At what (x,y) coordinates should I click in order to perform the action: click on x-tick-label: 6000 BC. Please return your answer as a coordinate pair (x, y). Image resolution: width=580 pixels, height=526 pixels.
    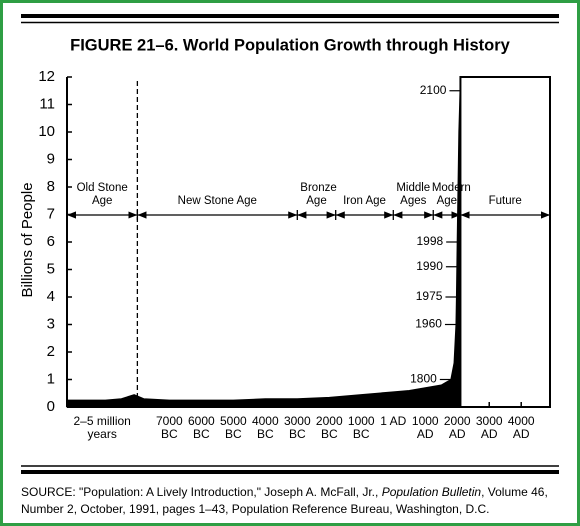
    Looking at the image, I should click on (201, 427).